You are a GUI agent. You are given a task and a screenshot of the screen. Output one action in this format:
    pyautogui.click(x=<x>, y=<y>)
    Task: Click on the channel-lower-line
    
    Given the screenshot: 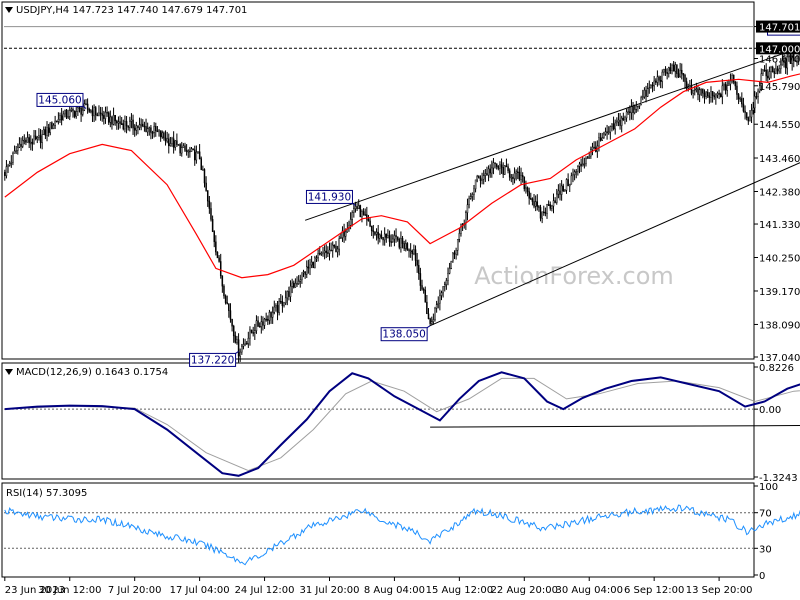 What is the action you would take?
    pyautogui.click(x=614, y=244)
    